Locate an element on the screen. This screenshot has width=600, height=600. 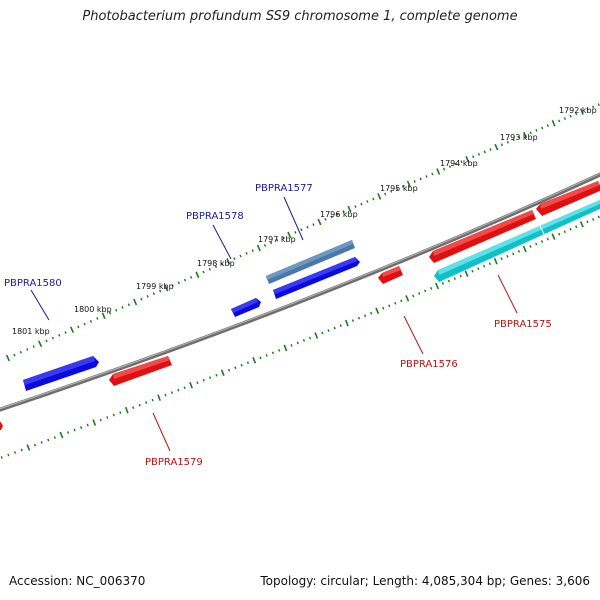
label-PBPRA1577: PBPRA1577 is located at coordinates (284, 188).